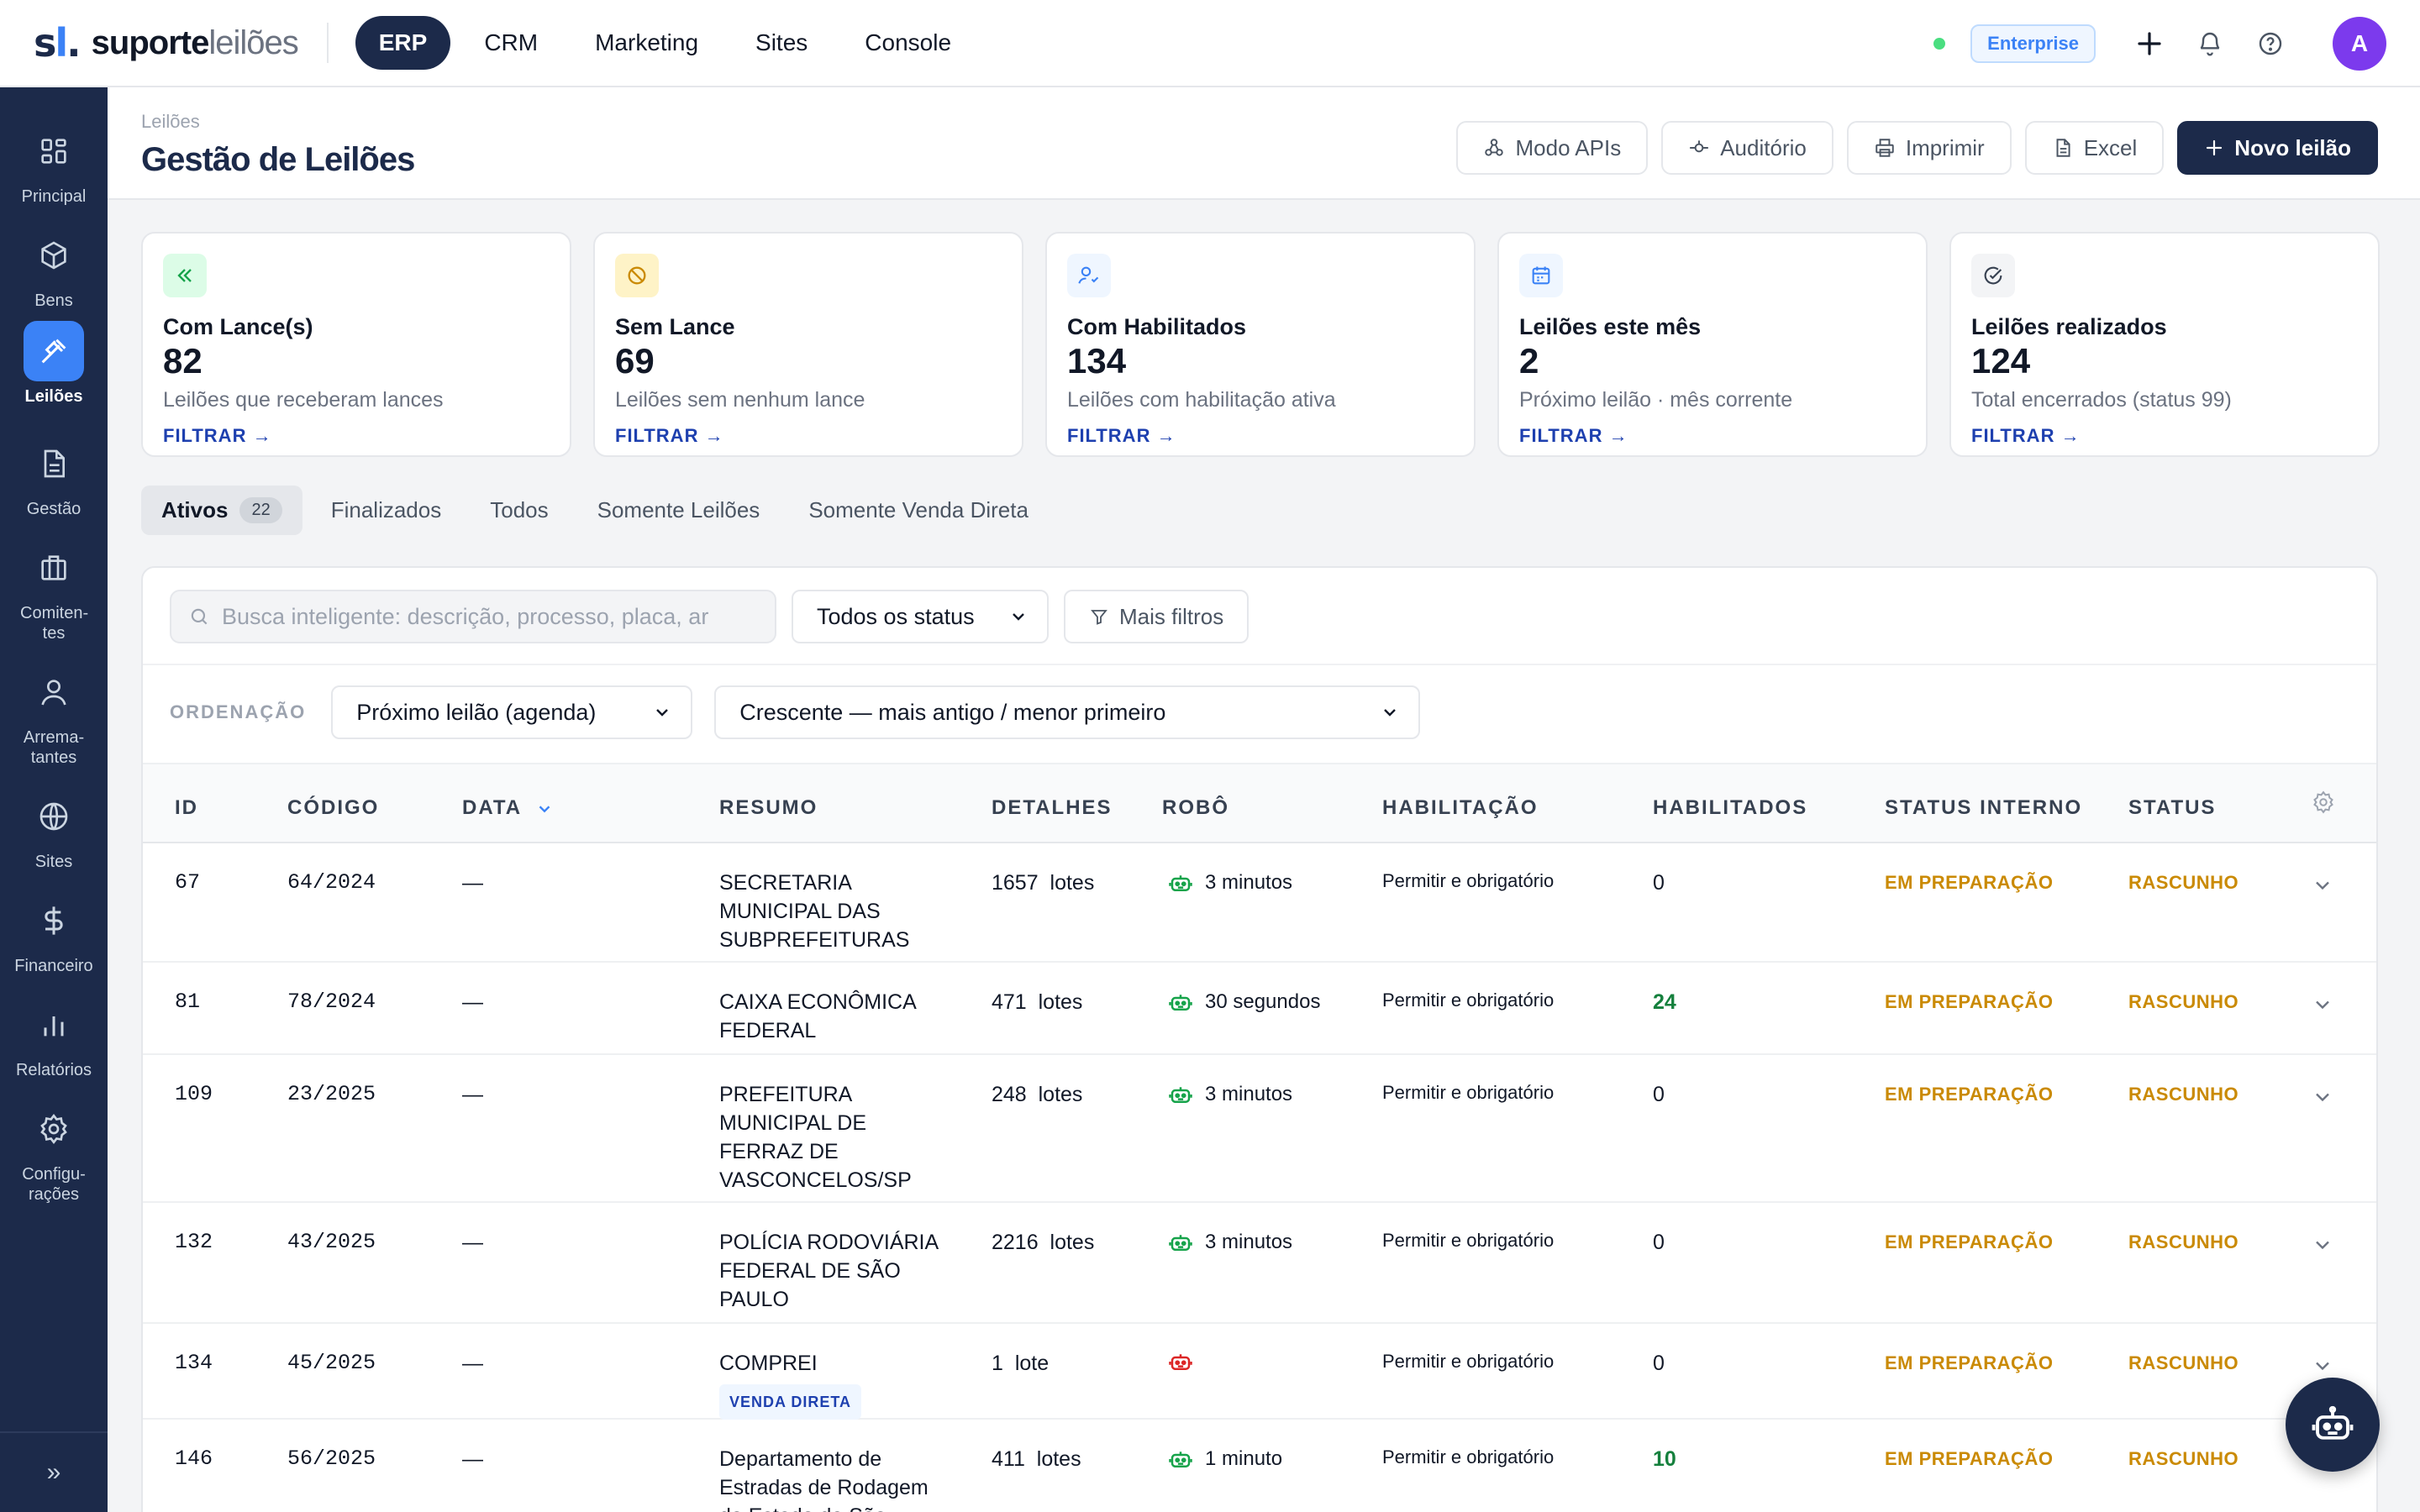 The height and width of the screenshot is (1512, 2420). Describe the element at coordinates (768, 807) in the screenshot. I see `col-resumo: RESUMO` at that location.